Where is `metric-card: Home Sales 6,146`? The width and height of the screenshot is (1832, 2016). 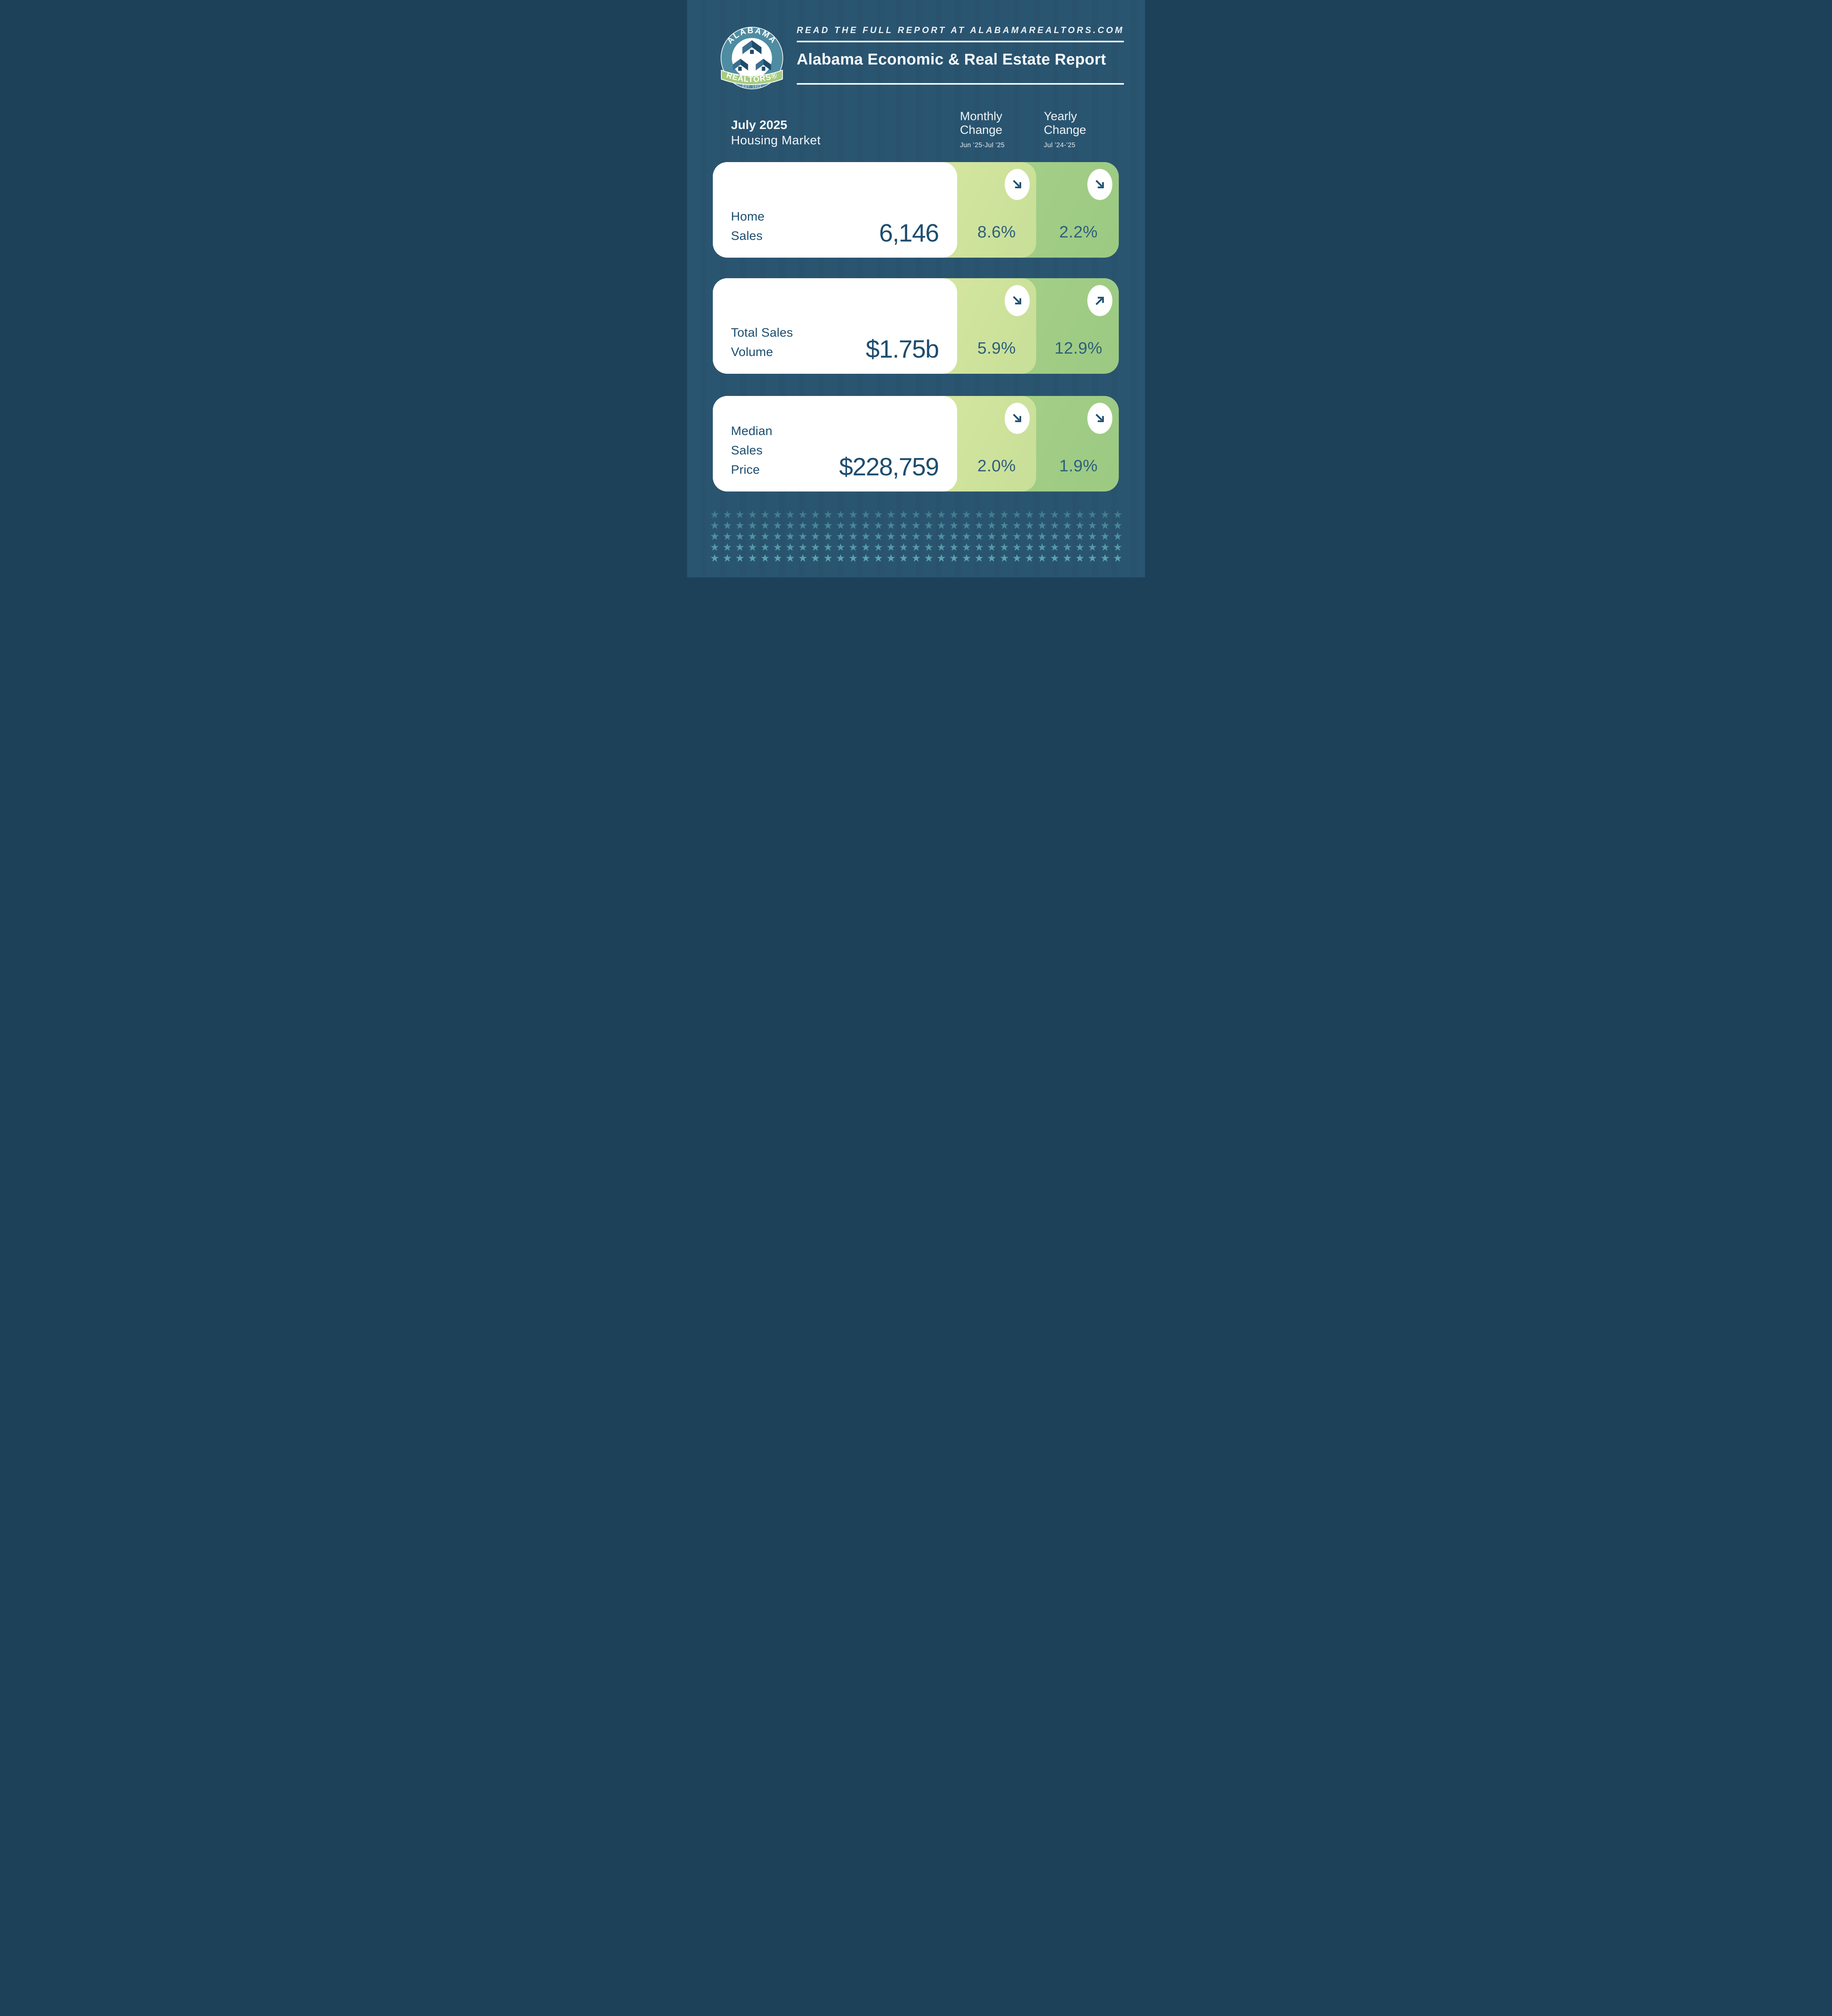 metric-card: Home Sales 6,146 is located at coordinates (835, 210).